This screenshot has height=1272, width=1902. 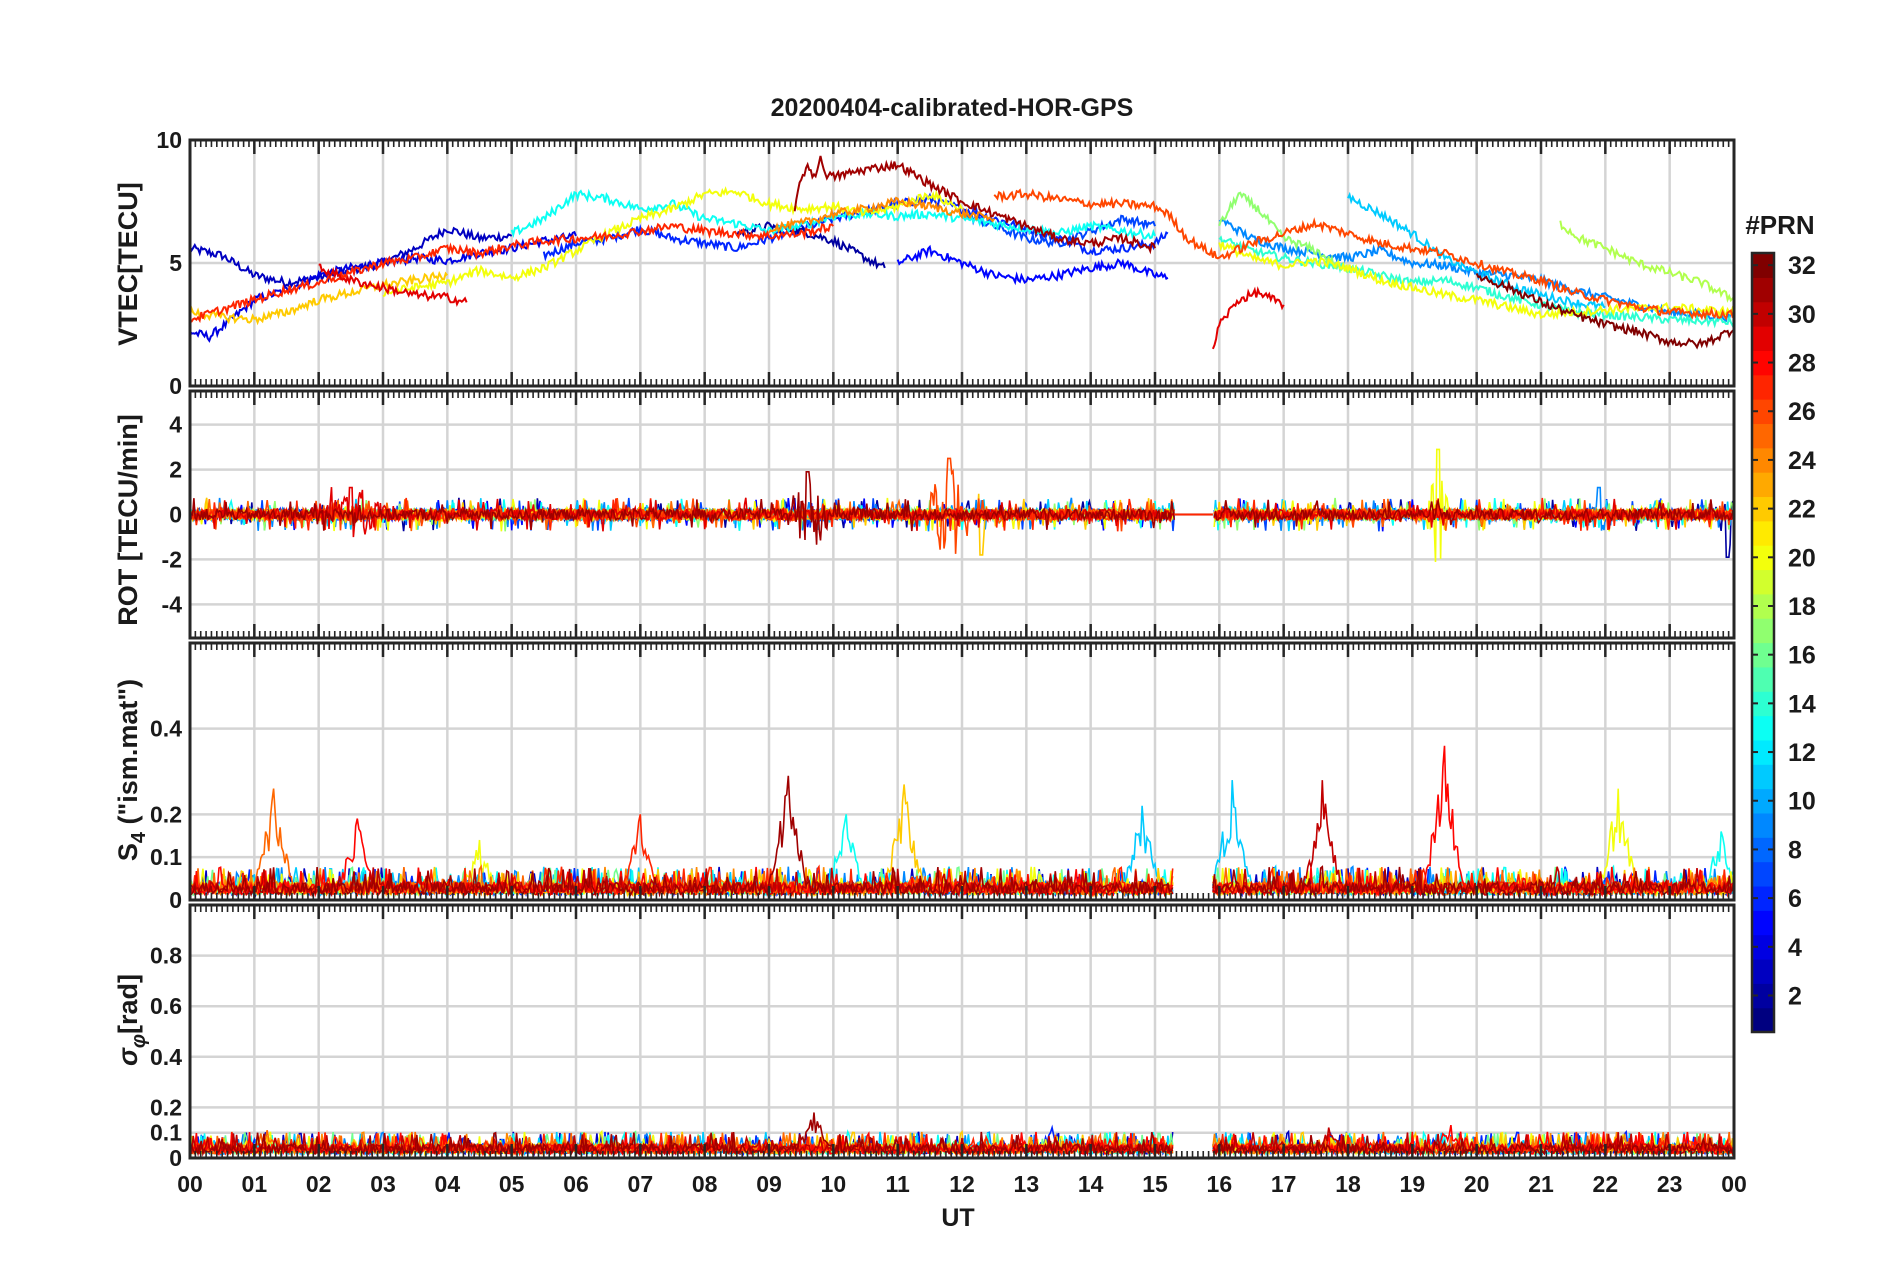 I want to click on x-tick-label: 03, so click(x=383, y=1184).